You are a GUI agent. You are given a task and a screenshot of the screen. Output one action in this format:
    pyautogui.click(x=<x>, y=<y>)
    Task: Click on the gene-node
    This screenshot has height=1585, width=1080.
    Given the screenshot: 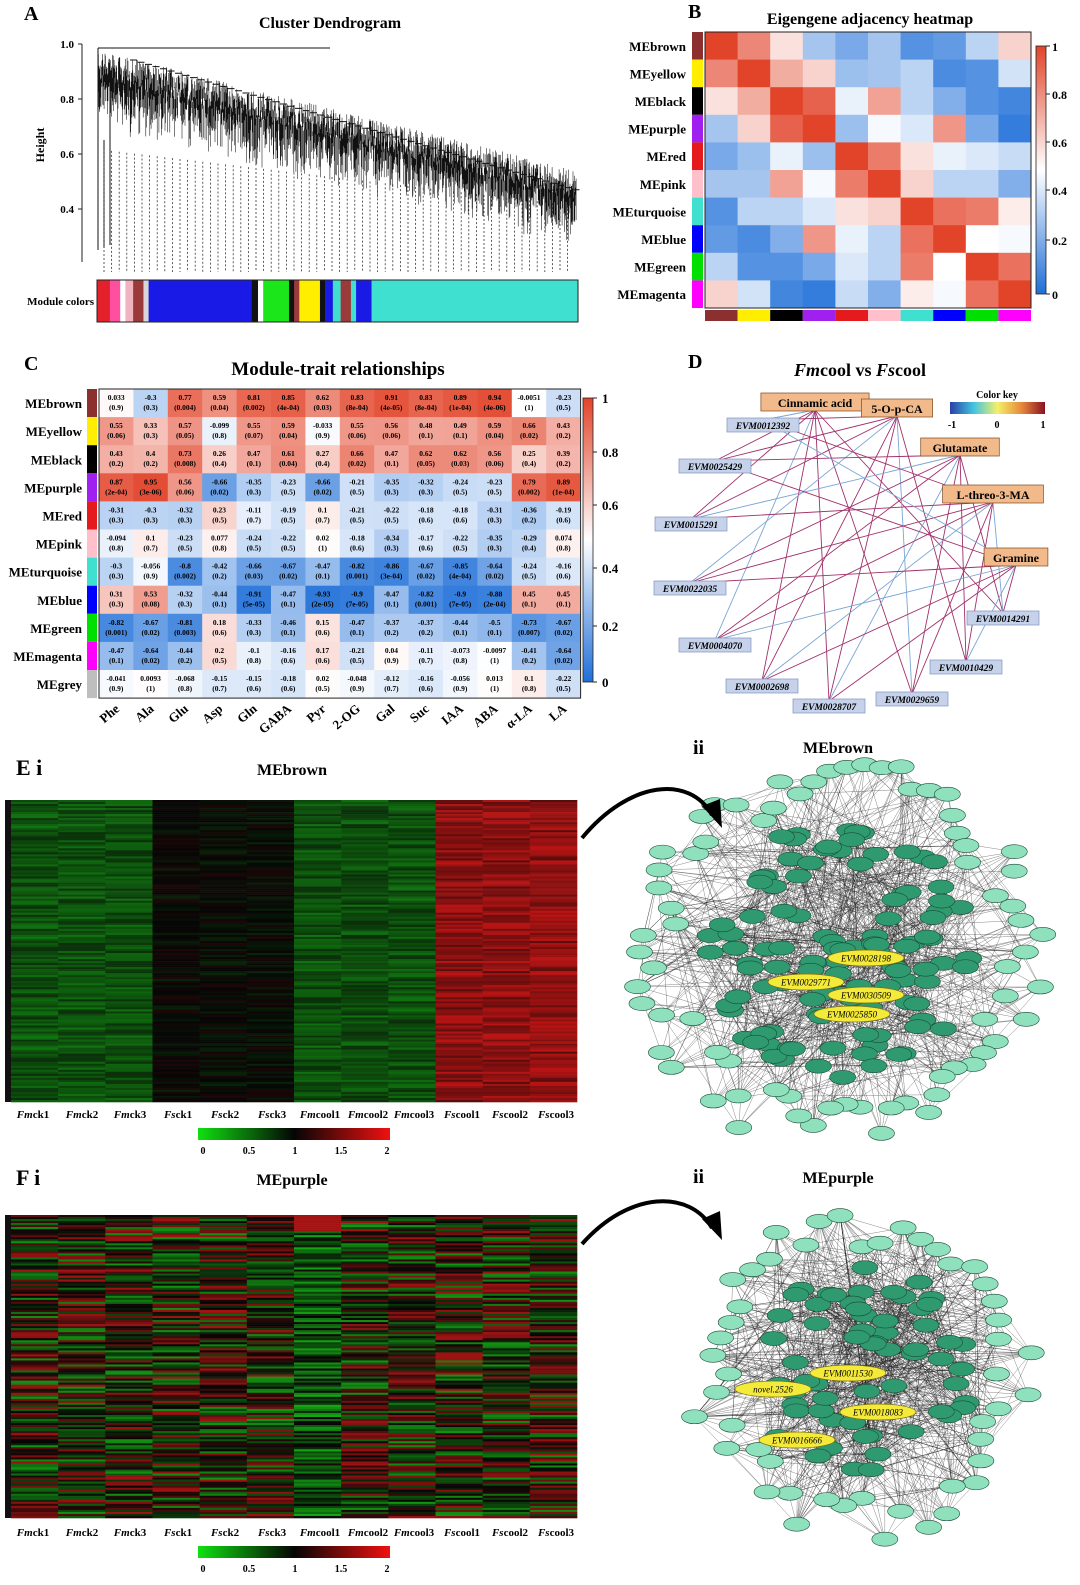 What is the action you would take?
    pyautogui.click(x=763, y=425)
    